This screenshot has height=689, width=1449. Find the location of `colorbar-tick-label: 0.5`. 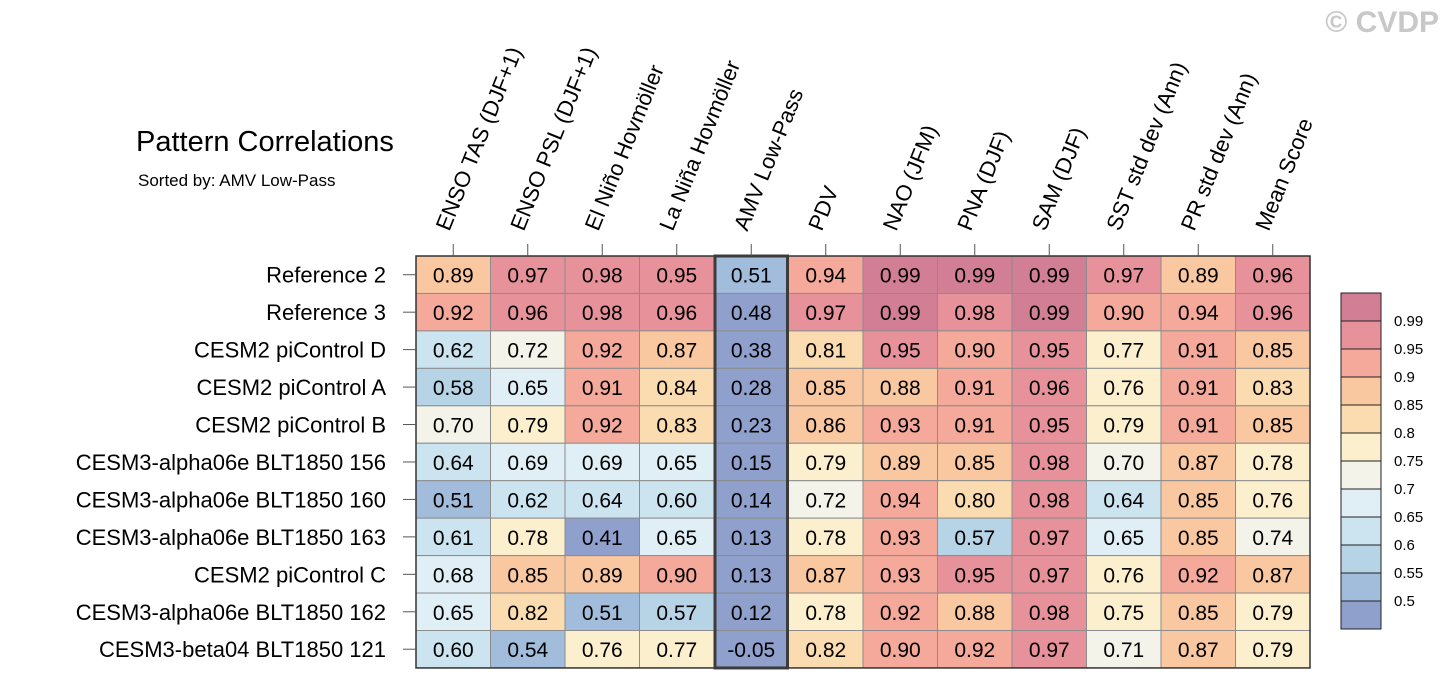

colorbar-tick-label: 0.5 is located at coordinates (1404, 601).